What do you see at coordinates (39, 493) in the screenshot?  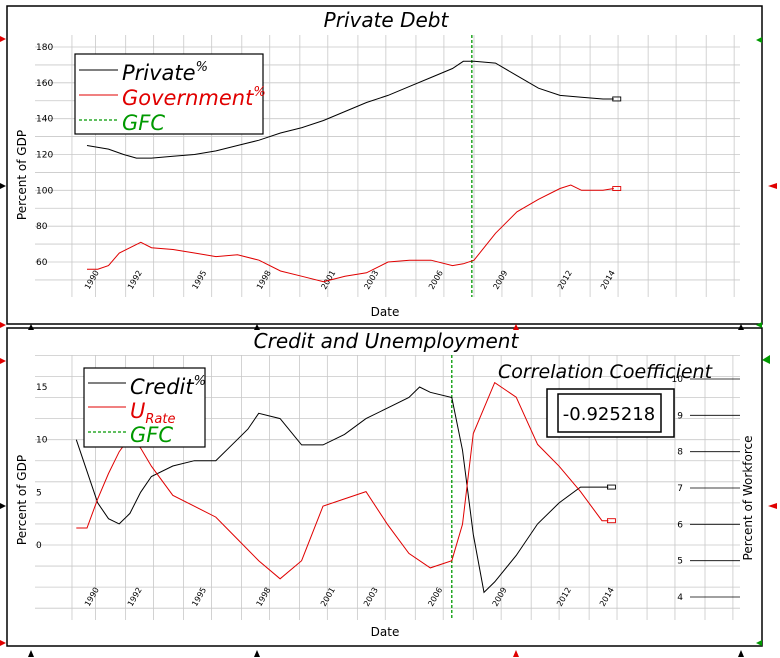 I see `y-tick-label: 5` at bounding box center [39, 493].